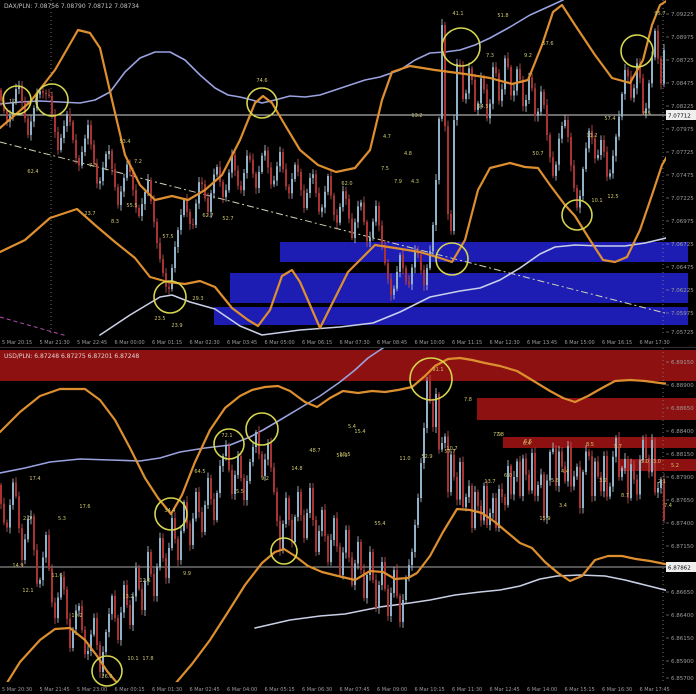 The image size is (696, 694). What do you see at coordinates (489, 482) in the screenshot?
I see `swing-value-label: 13.7` at bounding box center [489, 482].